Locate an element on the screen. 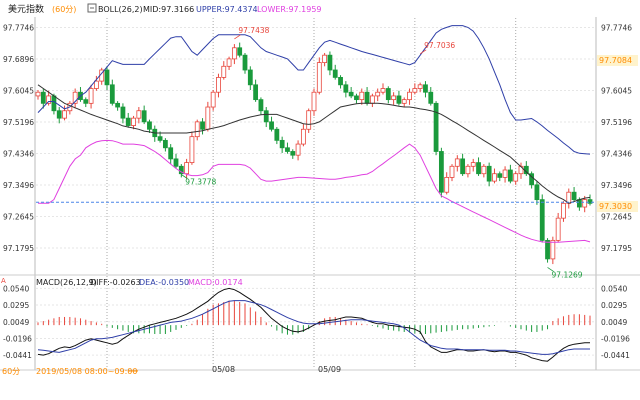 The height and width of the screenshot is (400, 640). price-tick-left: 97.4346 is located at coordinates (18, 153).